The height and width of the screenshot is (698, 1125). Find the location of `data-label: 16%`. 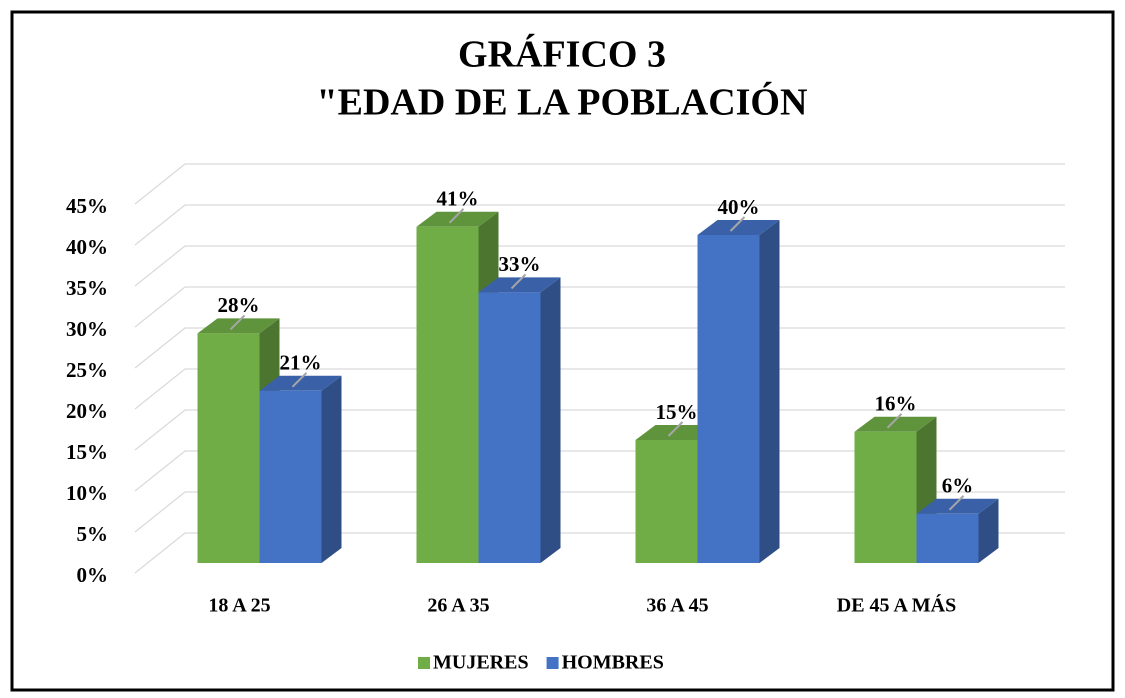

data-label: 16% is located at coordinates (896, 404).